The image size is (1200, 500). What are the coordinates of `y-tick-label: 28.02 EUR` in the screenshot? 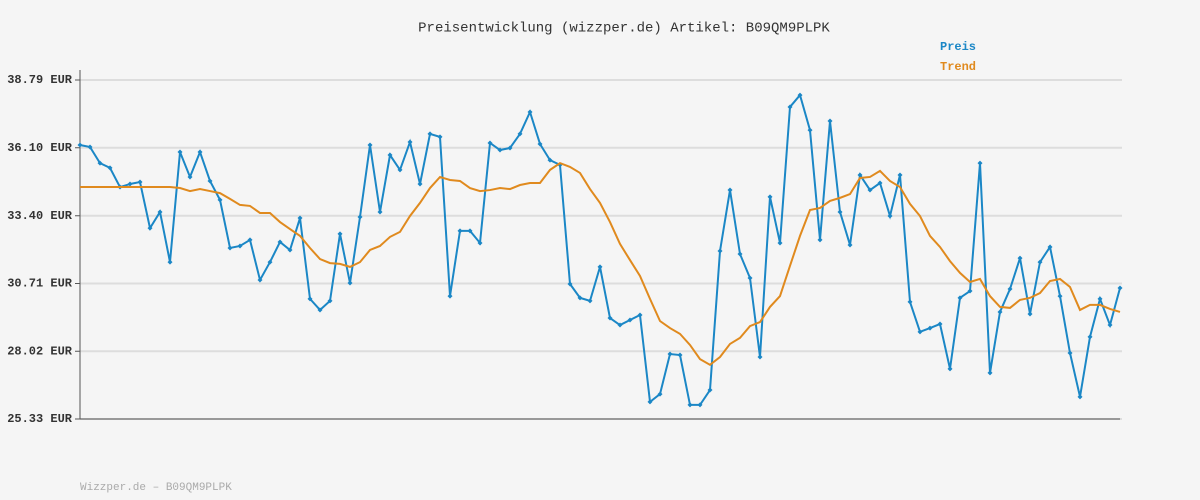 It's located at (40, 351).